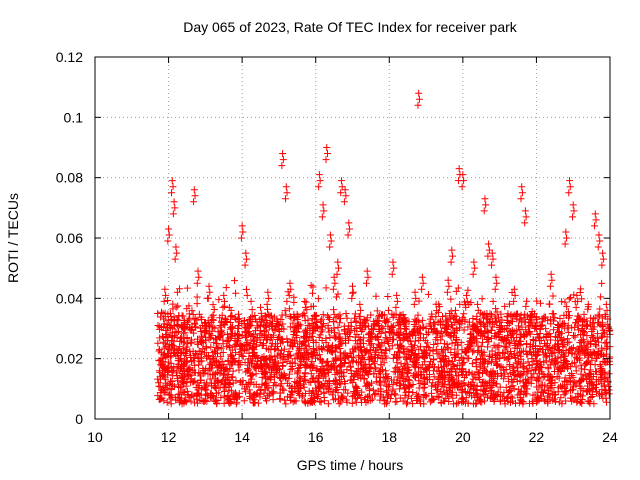  Describe the element at coordinates (316, 437) in the screenshot. I see `x-tick-label: 16` at that location.